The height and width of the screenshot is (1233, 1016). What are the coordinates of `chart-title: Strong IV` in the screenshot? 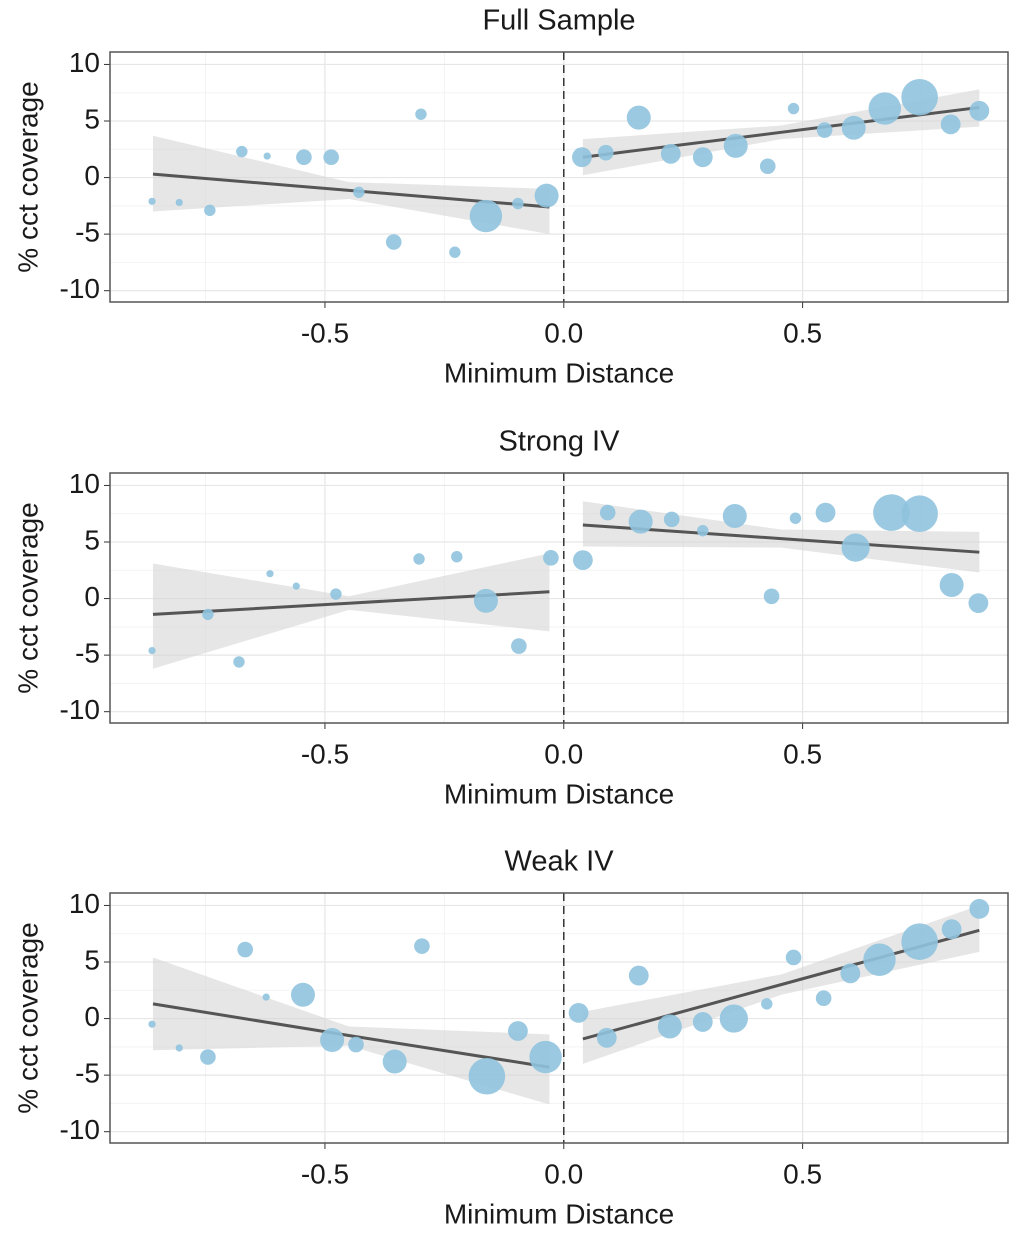 It's located at (560, 442).